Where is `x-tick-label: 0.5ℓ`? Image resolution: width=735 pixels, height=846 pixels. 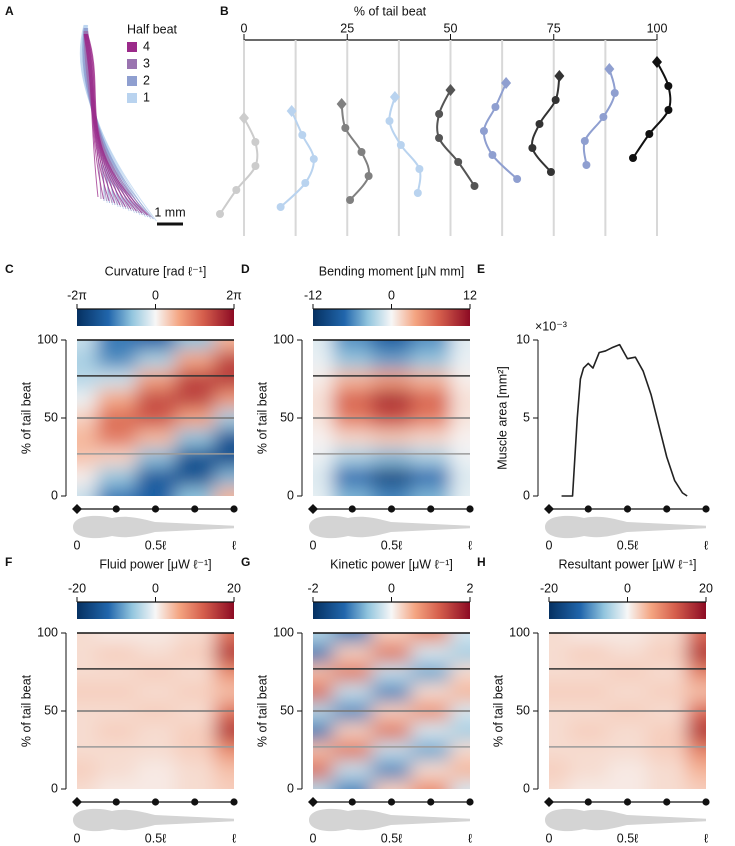 x-tick-label: 0.5ℓ is located at coordinates (391, 545).